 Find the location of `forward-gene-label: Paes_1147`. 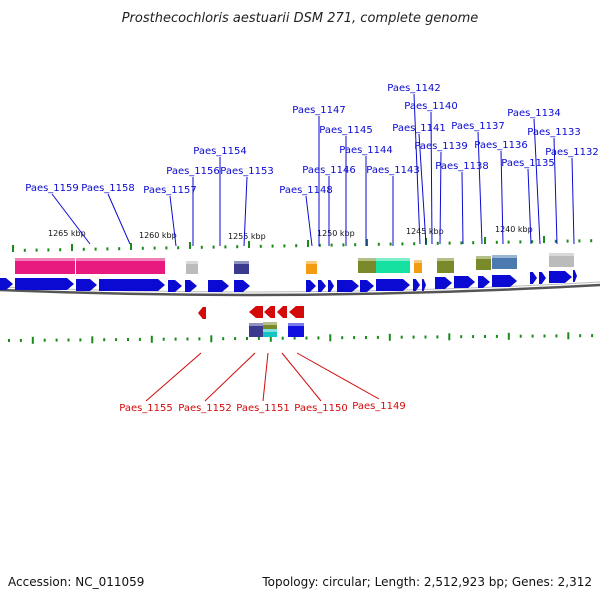

forward-gene-label: Paes_1147 is located at coordinates (319, 110).